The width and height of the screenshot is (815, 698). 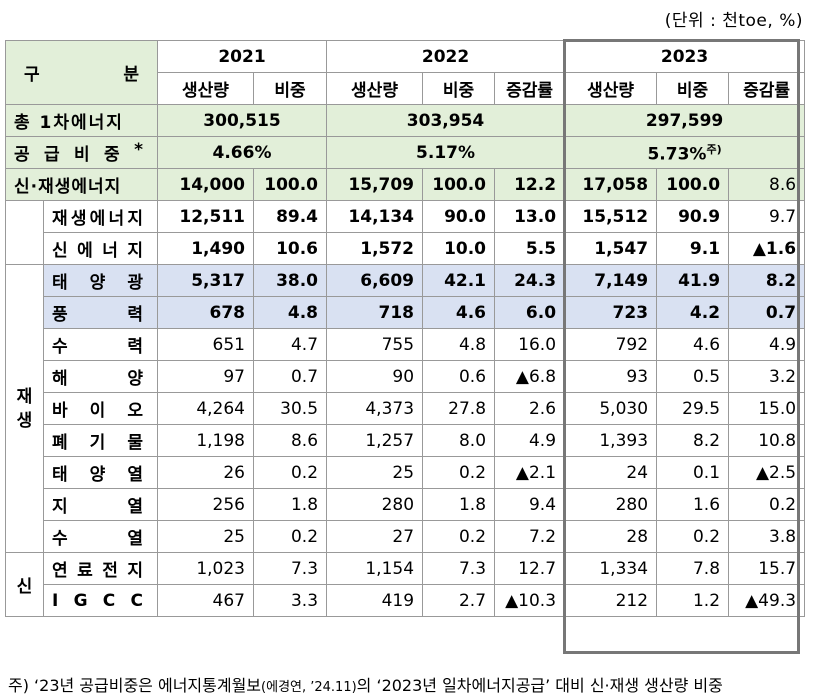 What do you see at coordinates (611, 408) in the screenshot?
I see `cell: 5,030` at bounding box center [611, 408].